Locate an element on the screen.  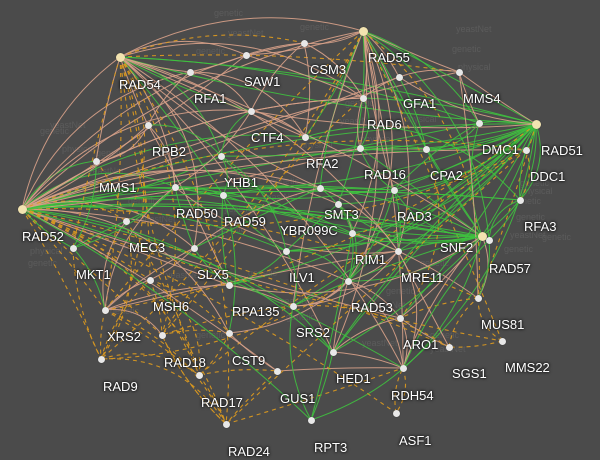
graph-node-rim1 is located at coordinates (352, 233).